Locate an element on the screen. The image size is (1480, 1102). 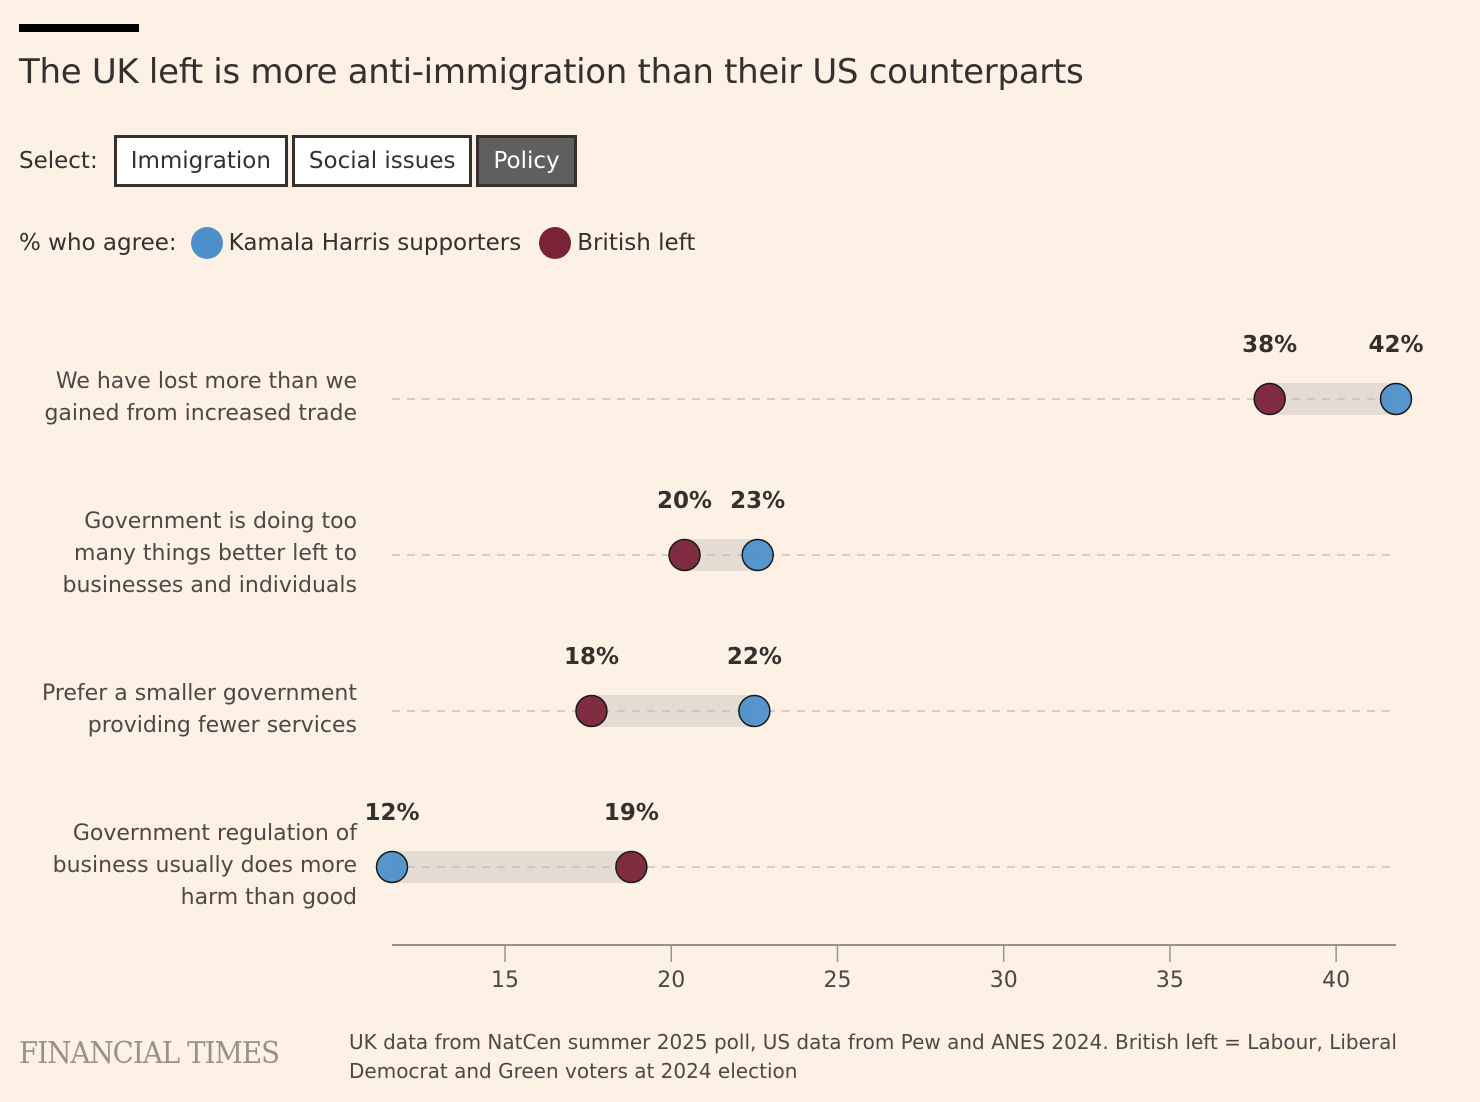
row-label-line: Government is doing too is located at coordinates (220, 521).